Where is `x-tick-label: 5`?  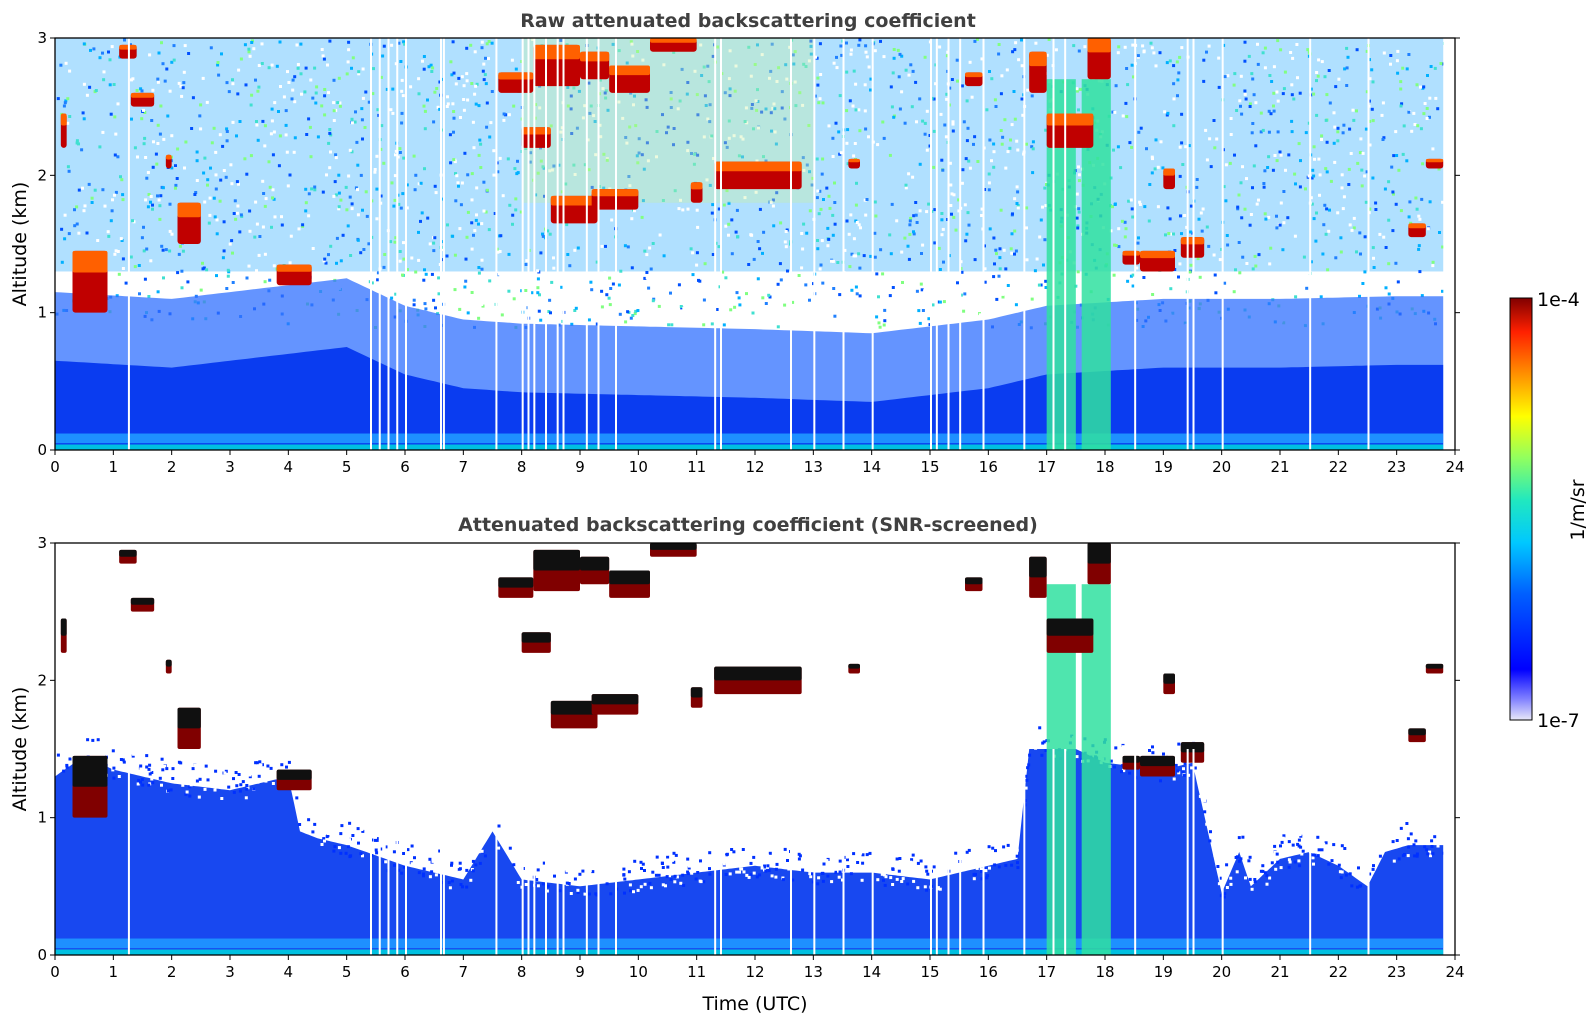
x-tick-label: 5 is located at coordinates (347, 467).